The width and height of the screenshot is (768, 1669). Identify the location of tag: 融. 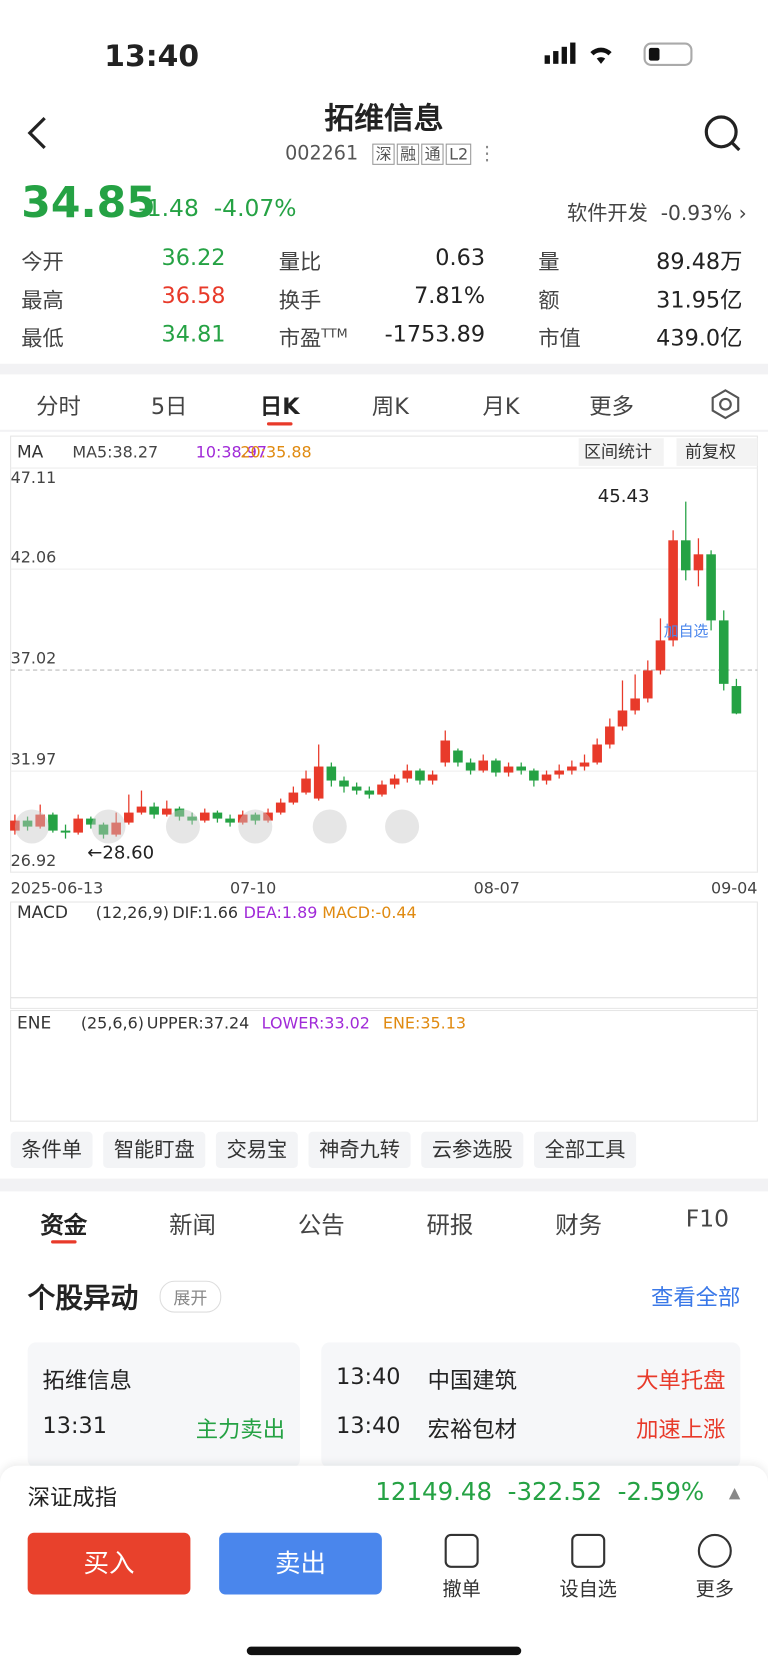
(408, 154).